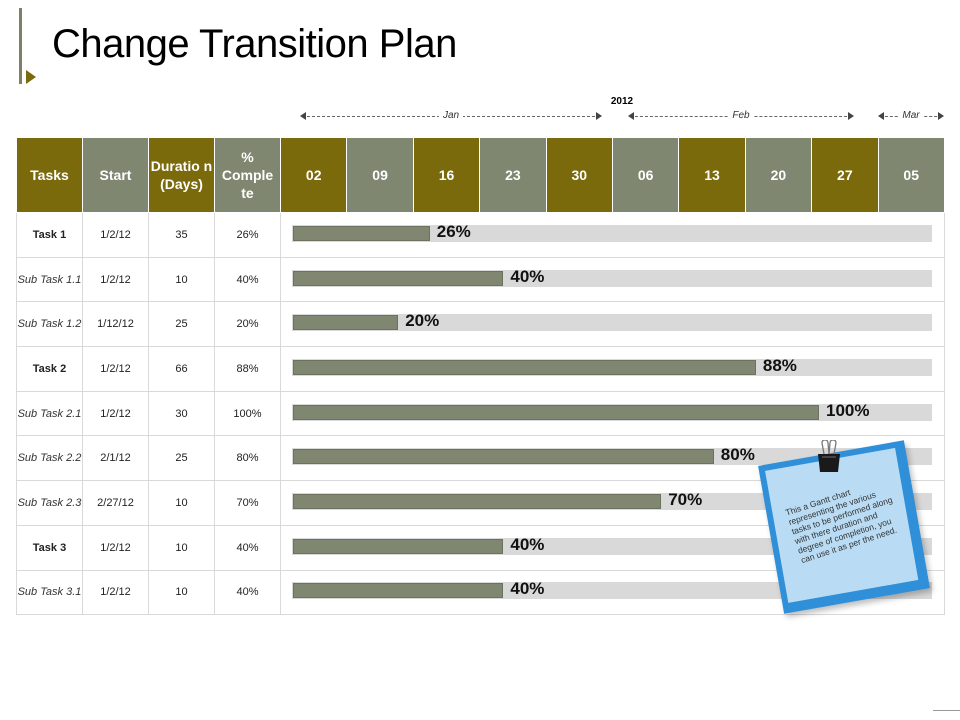 The width and height of the screenshot is (960, 720). Describe the element at coordinates (247, 235) in the screenshot. I see `complete-cell: 26%` at that location.